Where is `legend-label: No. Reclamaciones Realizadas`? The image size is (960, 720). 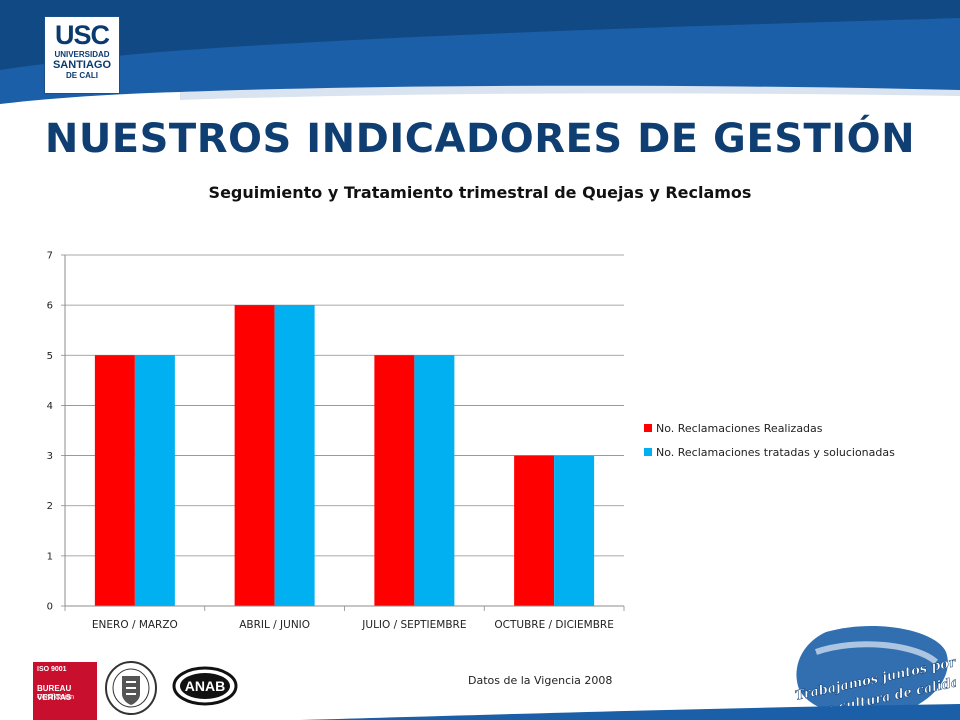 legend-label: No. Reclamaciones Realizadas is located at coordinates (739, 428).